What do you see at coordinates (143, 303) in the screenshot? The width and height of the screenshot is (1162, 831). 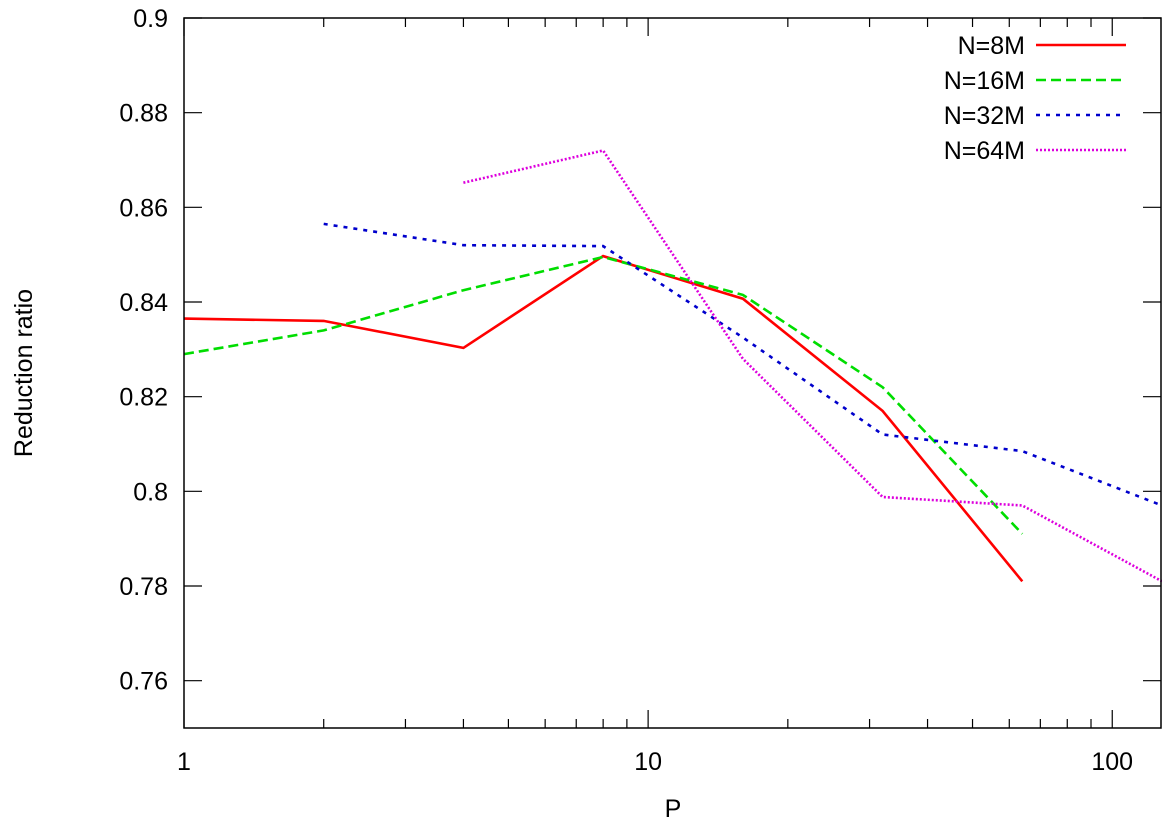 I see `y-tick-label: 0.84` at bounding box center [143, 303].